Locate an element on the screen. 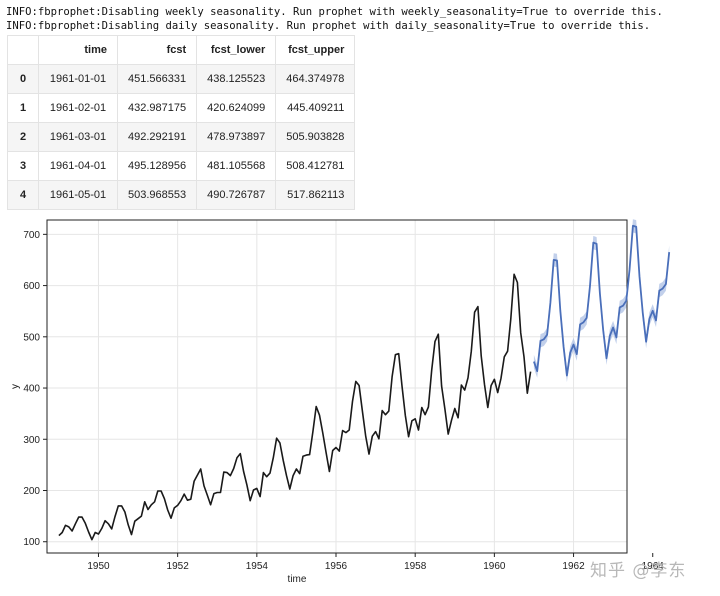 Image resolution: width=720 pixels, height=596 pixels. cell-fcst-lower: 438.125523 is located at coordinates (236, 79).